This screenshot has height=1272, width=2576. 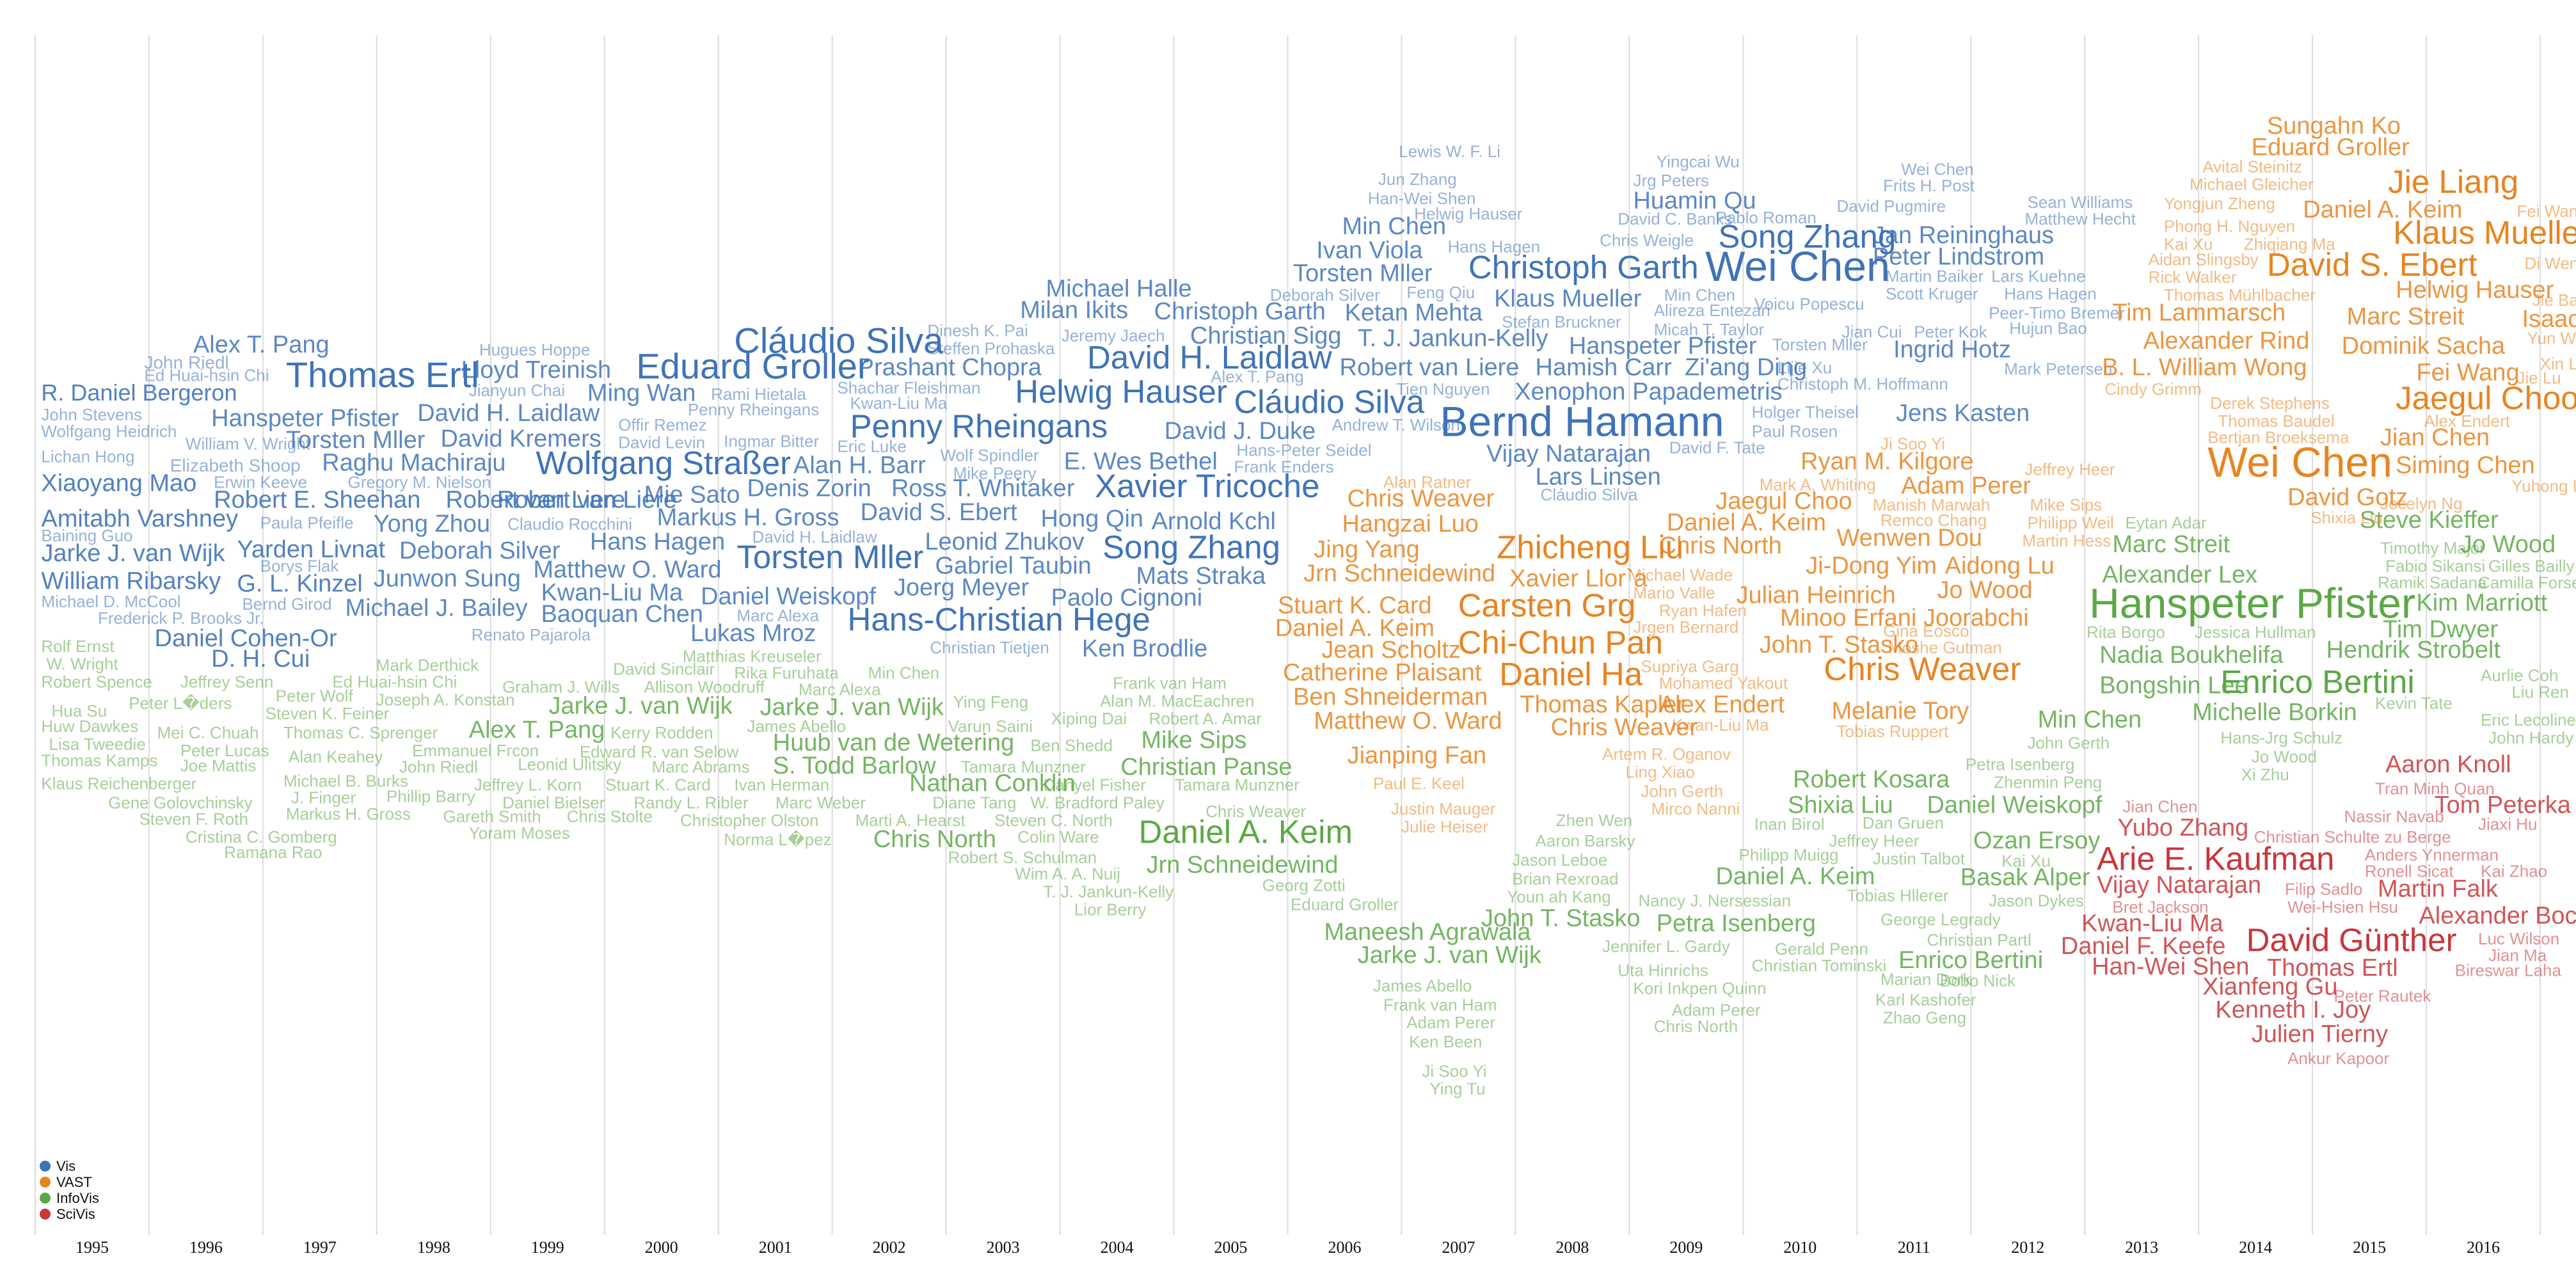 What do you see at coordinates (2484, 232) in the screenshot?
I see `author-name: Klaus Mueller` at bounding box center [2484, 232].